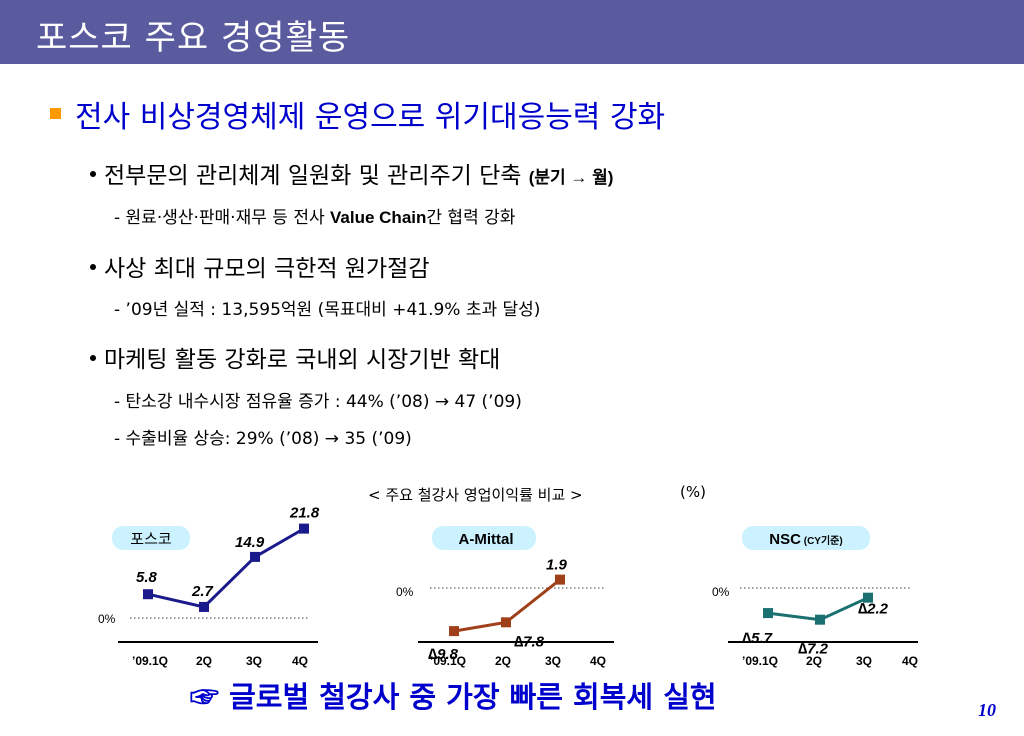 The width and height of the screenshot is (1024, 736). Describe the element at coordinates (202, 591) in the screenshot. I see `data-label: 2.7` at that location.